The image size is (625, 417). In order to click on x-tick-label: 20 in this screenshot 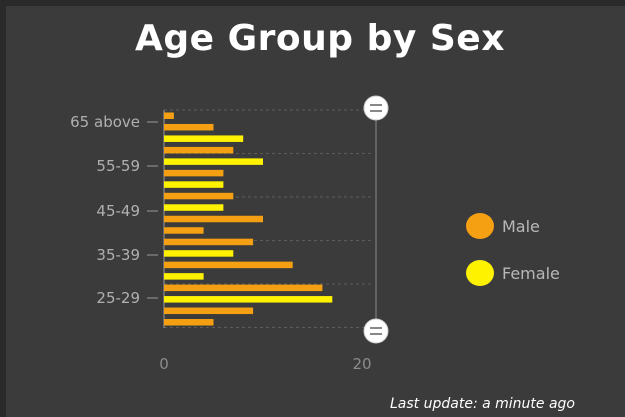, I will do `click(361, 364)`.